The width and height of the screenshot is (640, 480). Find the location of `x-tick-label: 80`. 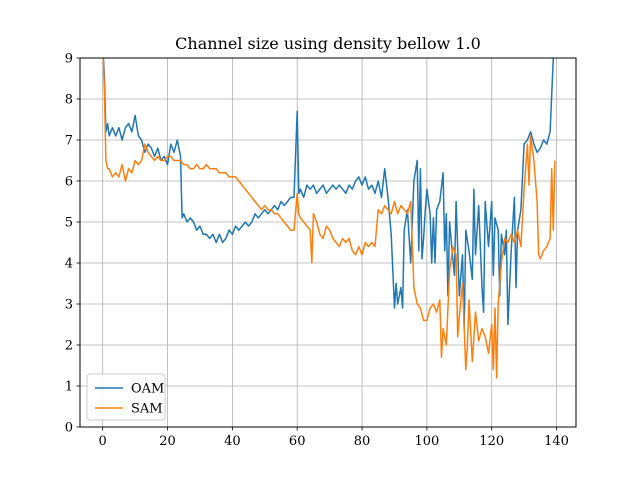

x-tick-label: 80 is located at coordinates (362, 441).